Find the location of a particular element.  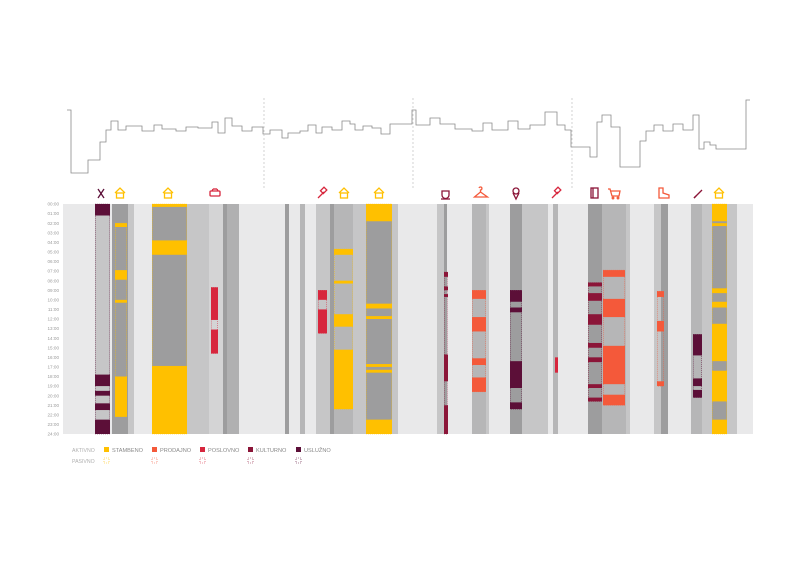

time-label: 04:00 is located at coordinates (54, 242).